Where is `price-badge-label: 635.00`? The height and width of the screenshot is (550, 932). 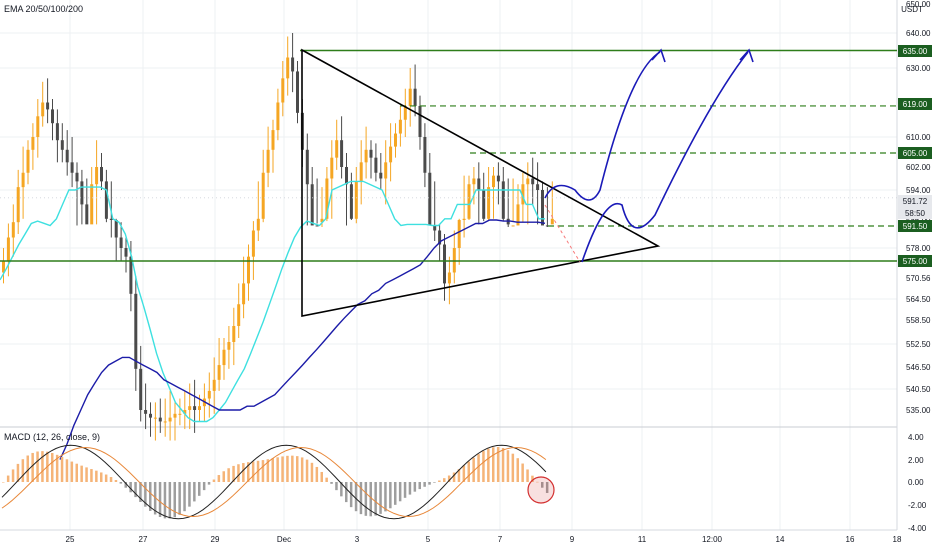 price-badge-label: 635.00 is located at coordinates (915, 51).